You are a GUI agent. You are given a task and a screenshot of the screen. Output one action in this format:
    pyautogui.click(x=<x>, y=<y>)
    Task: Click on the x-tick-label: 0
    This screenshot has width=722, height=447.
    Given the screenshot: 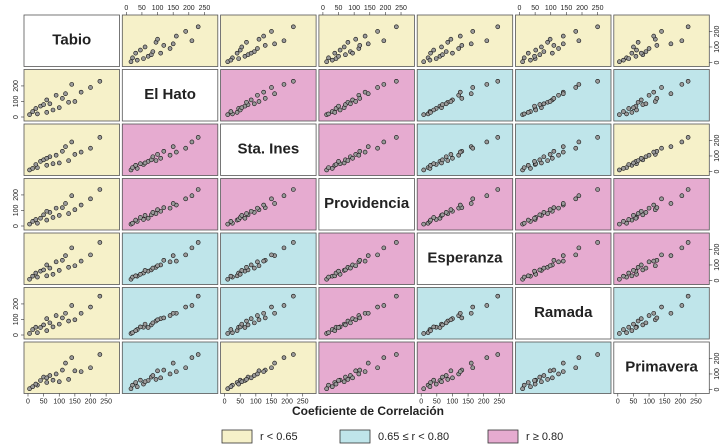 What is the action you would take?
    pyautogui.click(x=618, y=401)
    